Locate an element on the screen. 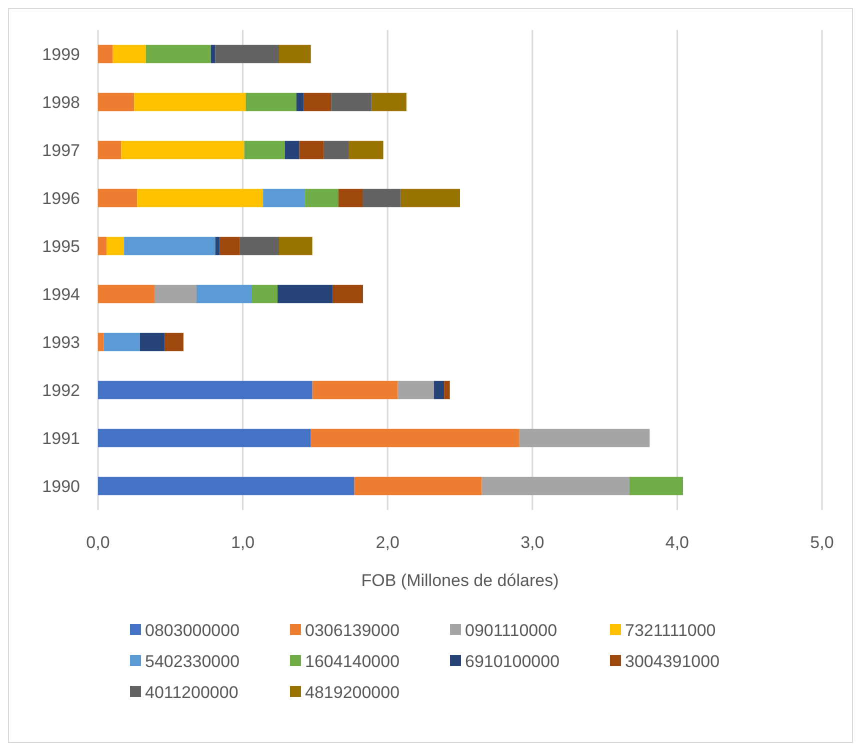  y-tick-label: 1992 is located at coordinates (61, 390).